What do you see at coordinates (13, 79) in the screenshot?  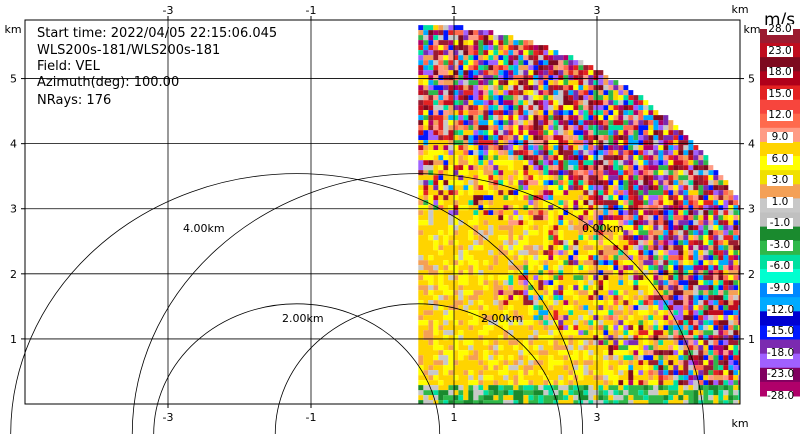 I see `y-tick-label: 5` at bounding box center [13, 79].